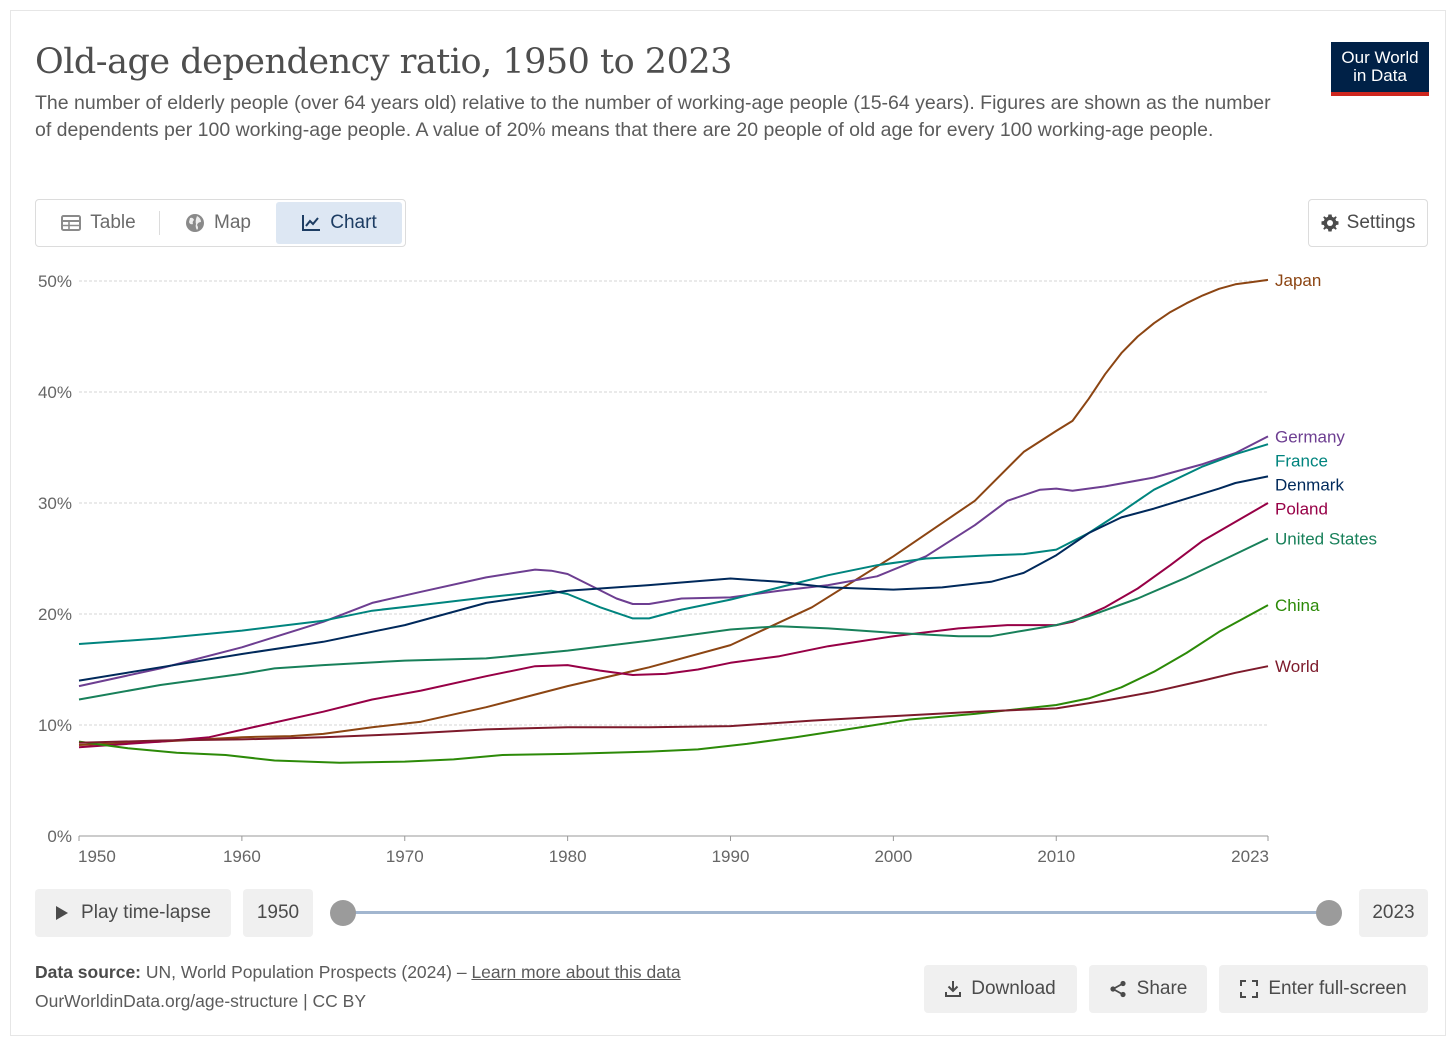 This screenshot has height=1045, width=1456. What do you see at coordinates (576, 972) in the screenshot?
I see `learn-more-link: Learn more about this data` at bounding box center [576, 972].